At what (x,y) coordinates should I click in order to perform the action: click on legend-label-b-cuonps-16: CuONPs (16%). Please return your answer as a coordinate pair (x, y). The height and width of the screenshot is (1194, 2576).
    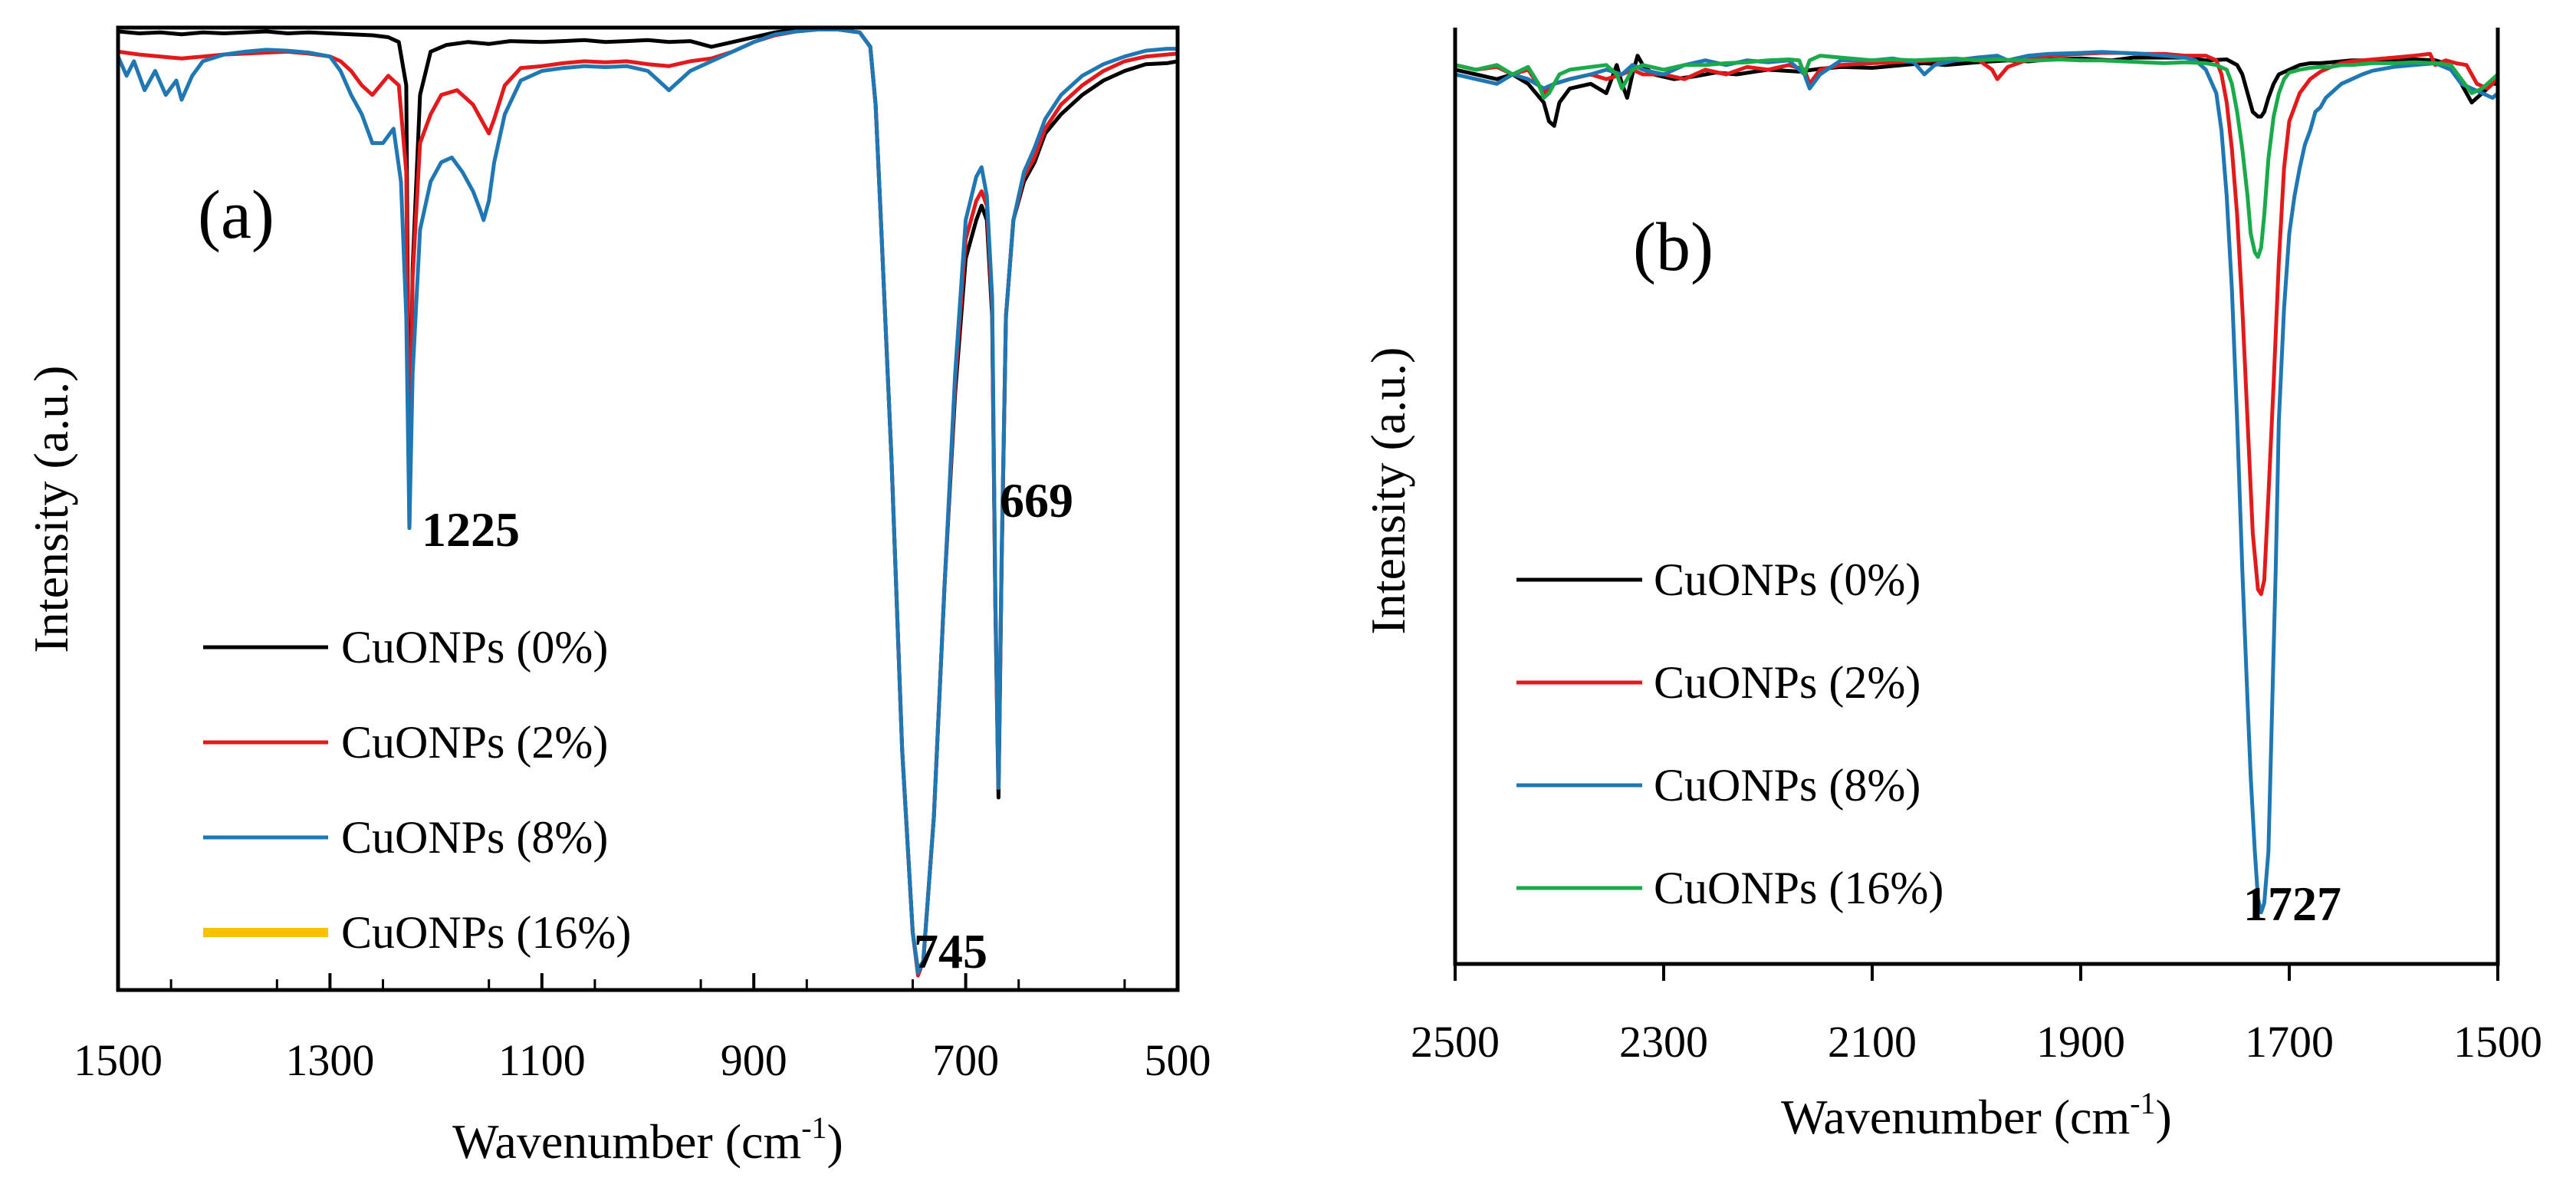
    Looking at the image, I should click on (1799, 888).